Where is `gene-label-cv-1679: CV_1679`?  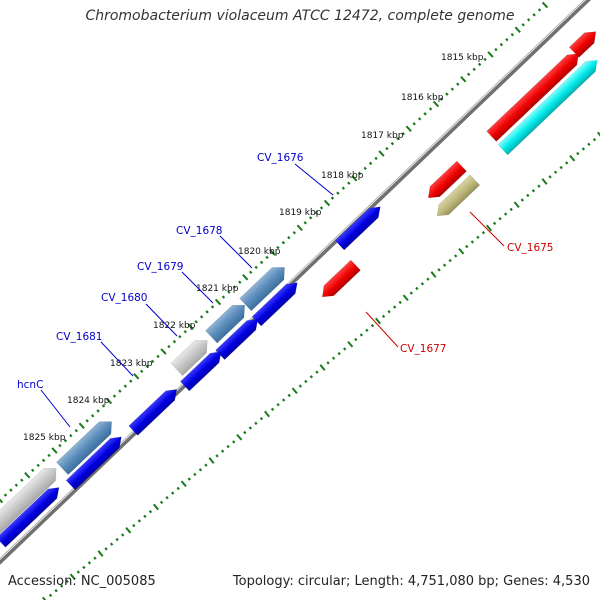 gene-label-cv-1679: CV_1679 is located at coordinates (160, 267).